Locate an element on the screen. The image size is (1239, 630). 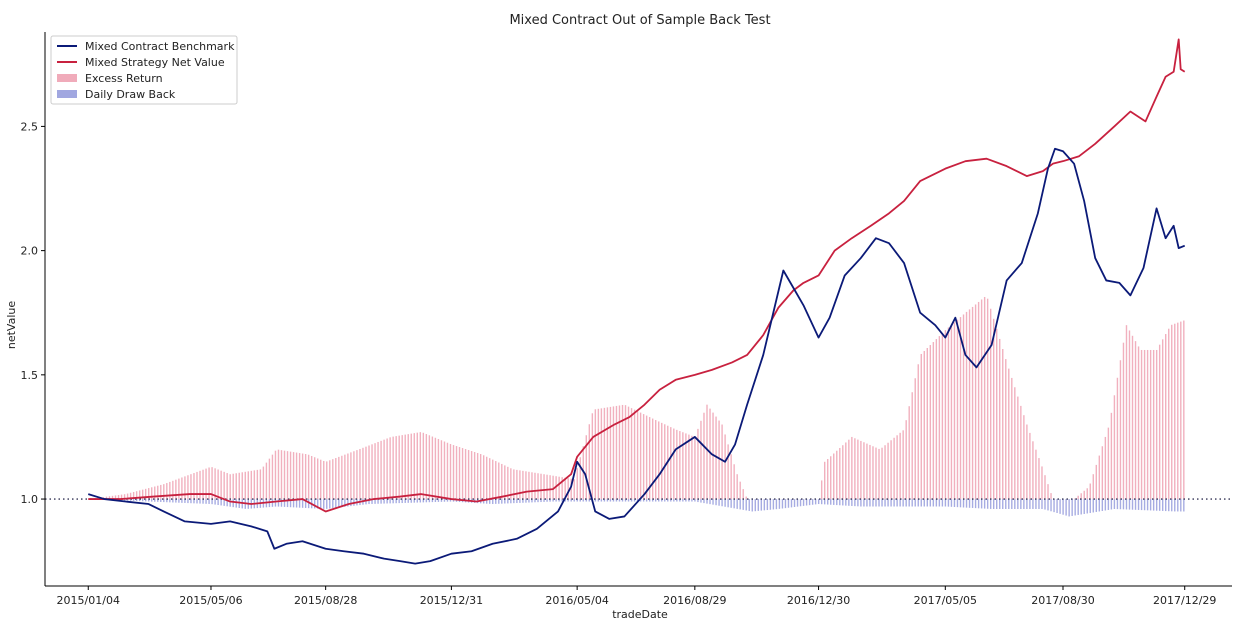
legend-label: Excess Return is located at coordinates (124, 78).